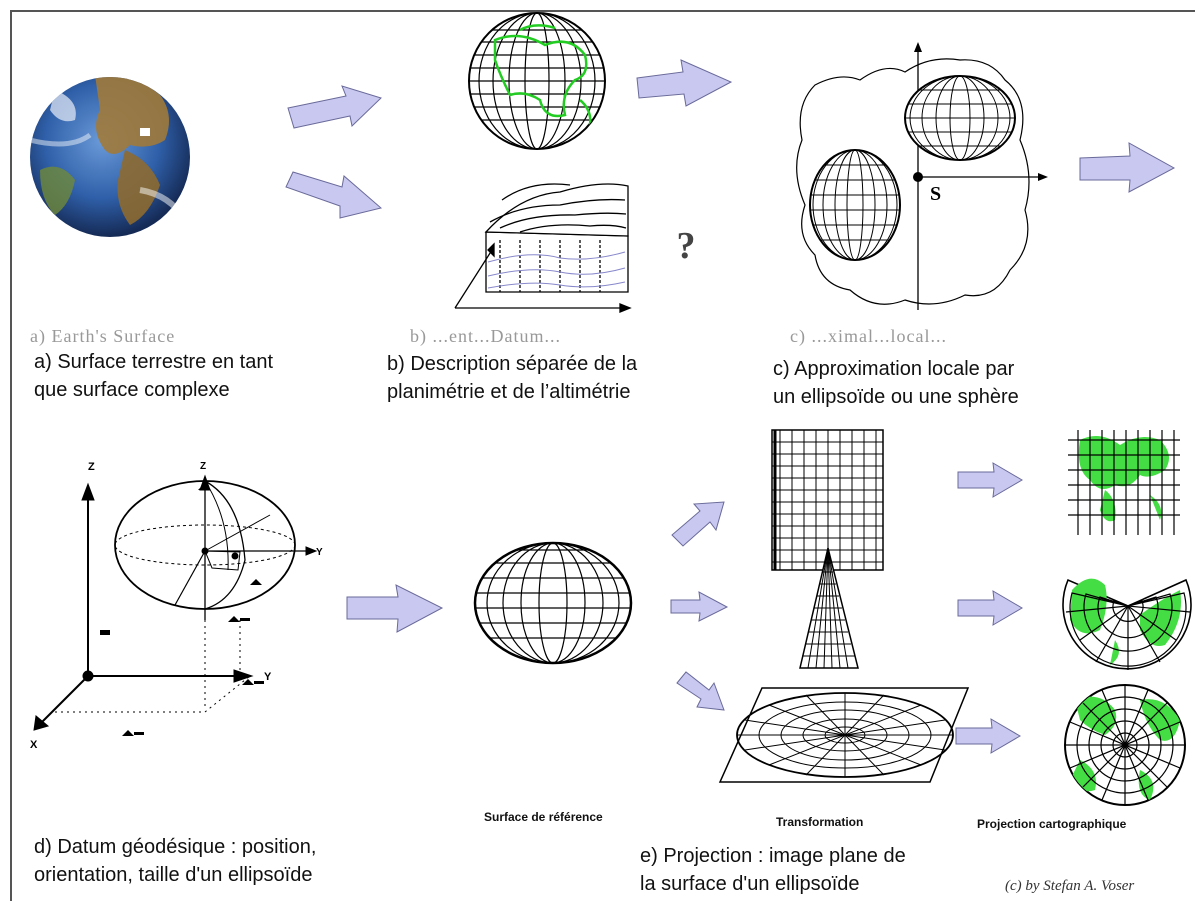  Describe the element at coordinates (894, 369) in the screenshot. I see `caption-c-line-1: c) Approximation locale par` at that location.